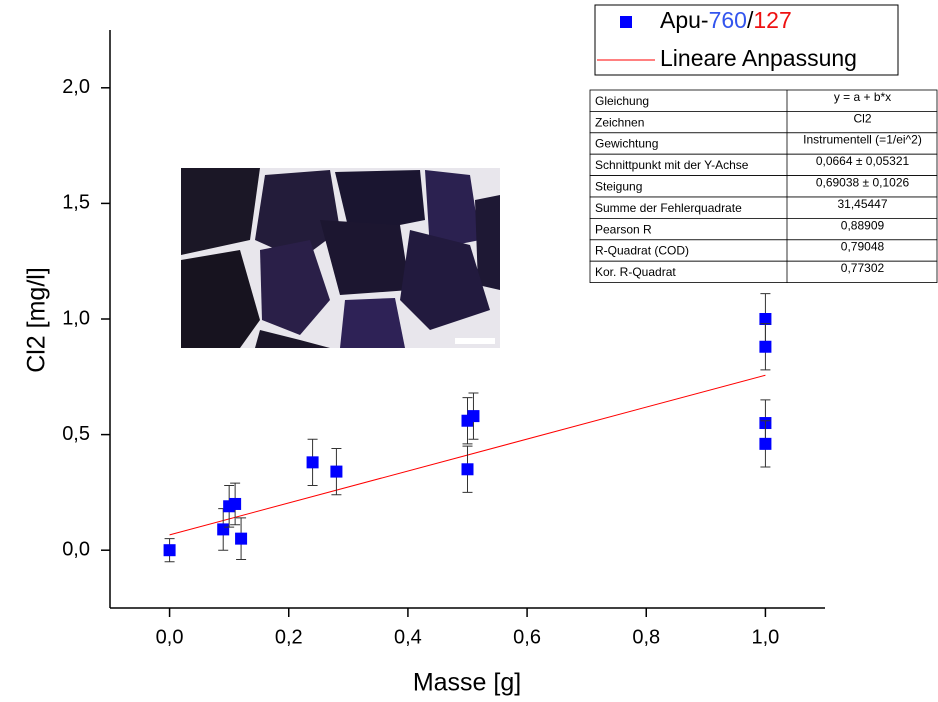 Image resolution: width=938 pixels, height=702 pixels. What do you see at coordinates (622, 101) in the screenshot?
I see `table-cell: Gleichung` at bounding box center [622, 101].